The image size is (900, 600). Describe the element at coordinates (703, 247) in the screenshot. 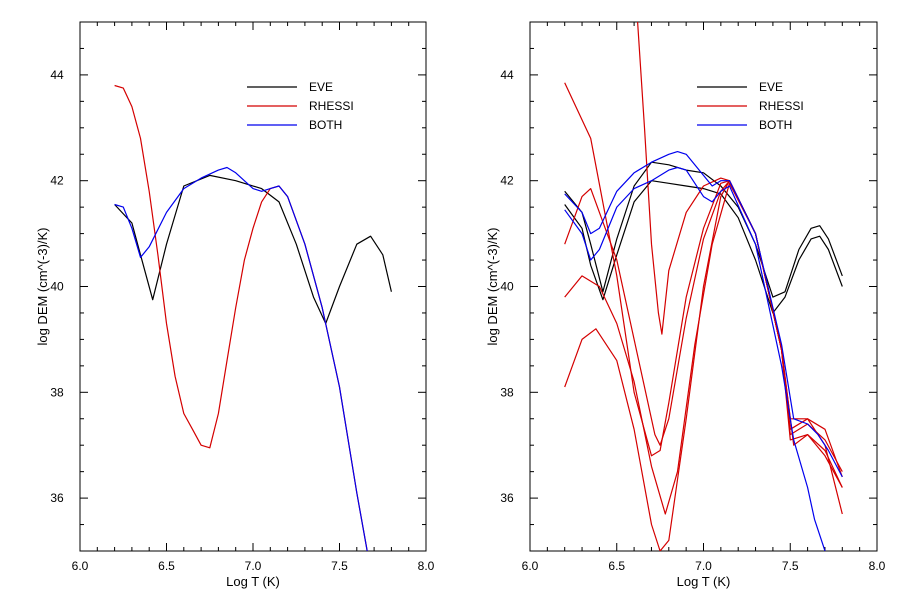

I see `series-line-eve-min` at that location.